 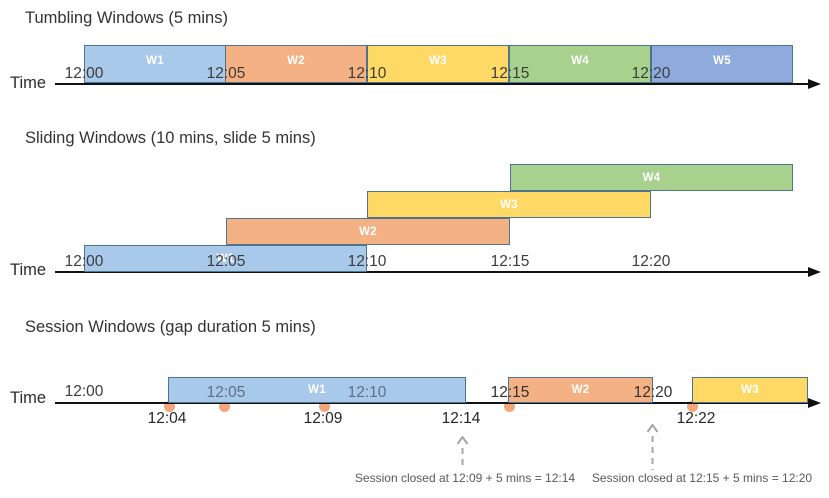 What do you see at coordinates (510, 73) in the screenshot?
I see `tumbling-tick-1215: 12:15` at bounding box center [510, 73].